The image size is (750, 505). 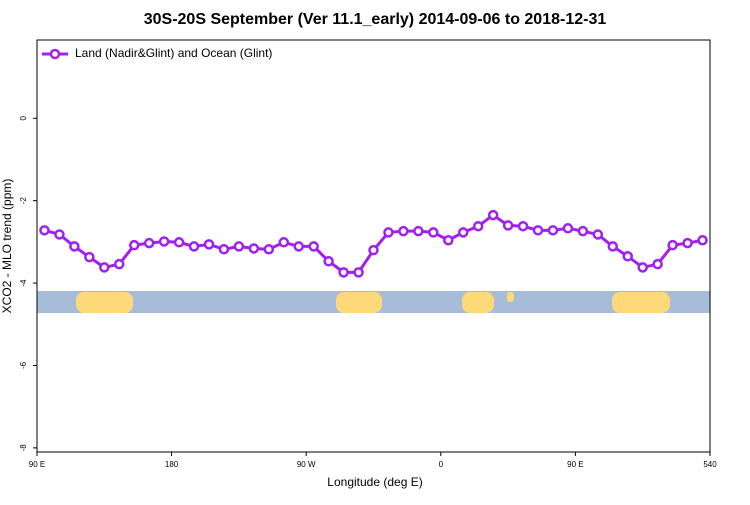 What do you see at coordinates (710, 464) in the screenshot?
I see `x-tick-label: 540` at bounding box center [710, 464].